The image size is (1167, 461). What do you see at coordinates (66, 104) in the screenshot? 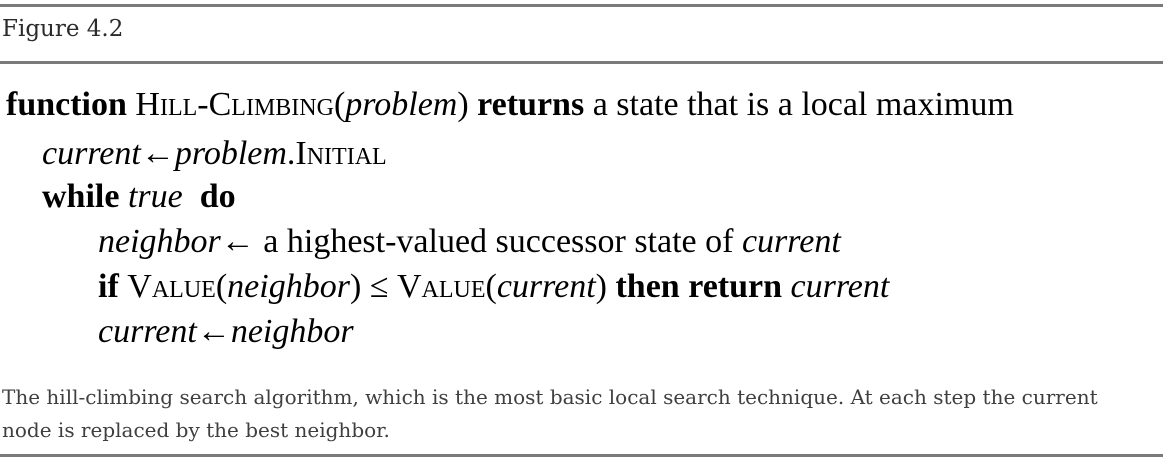
I see `keyword-function: function` at bounding box center [66, 104].